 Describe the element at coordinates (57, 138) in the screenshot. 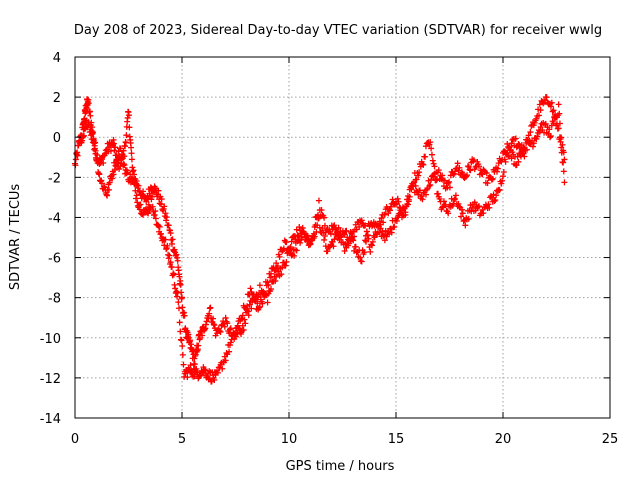

I see `y-tick-label: 0` at that location.